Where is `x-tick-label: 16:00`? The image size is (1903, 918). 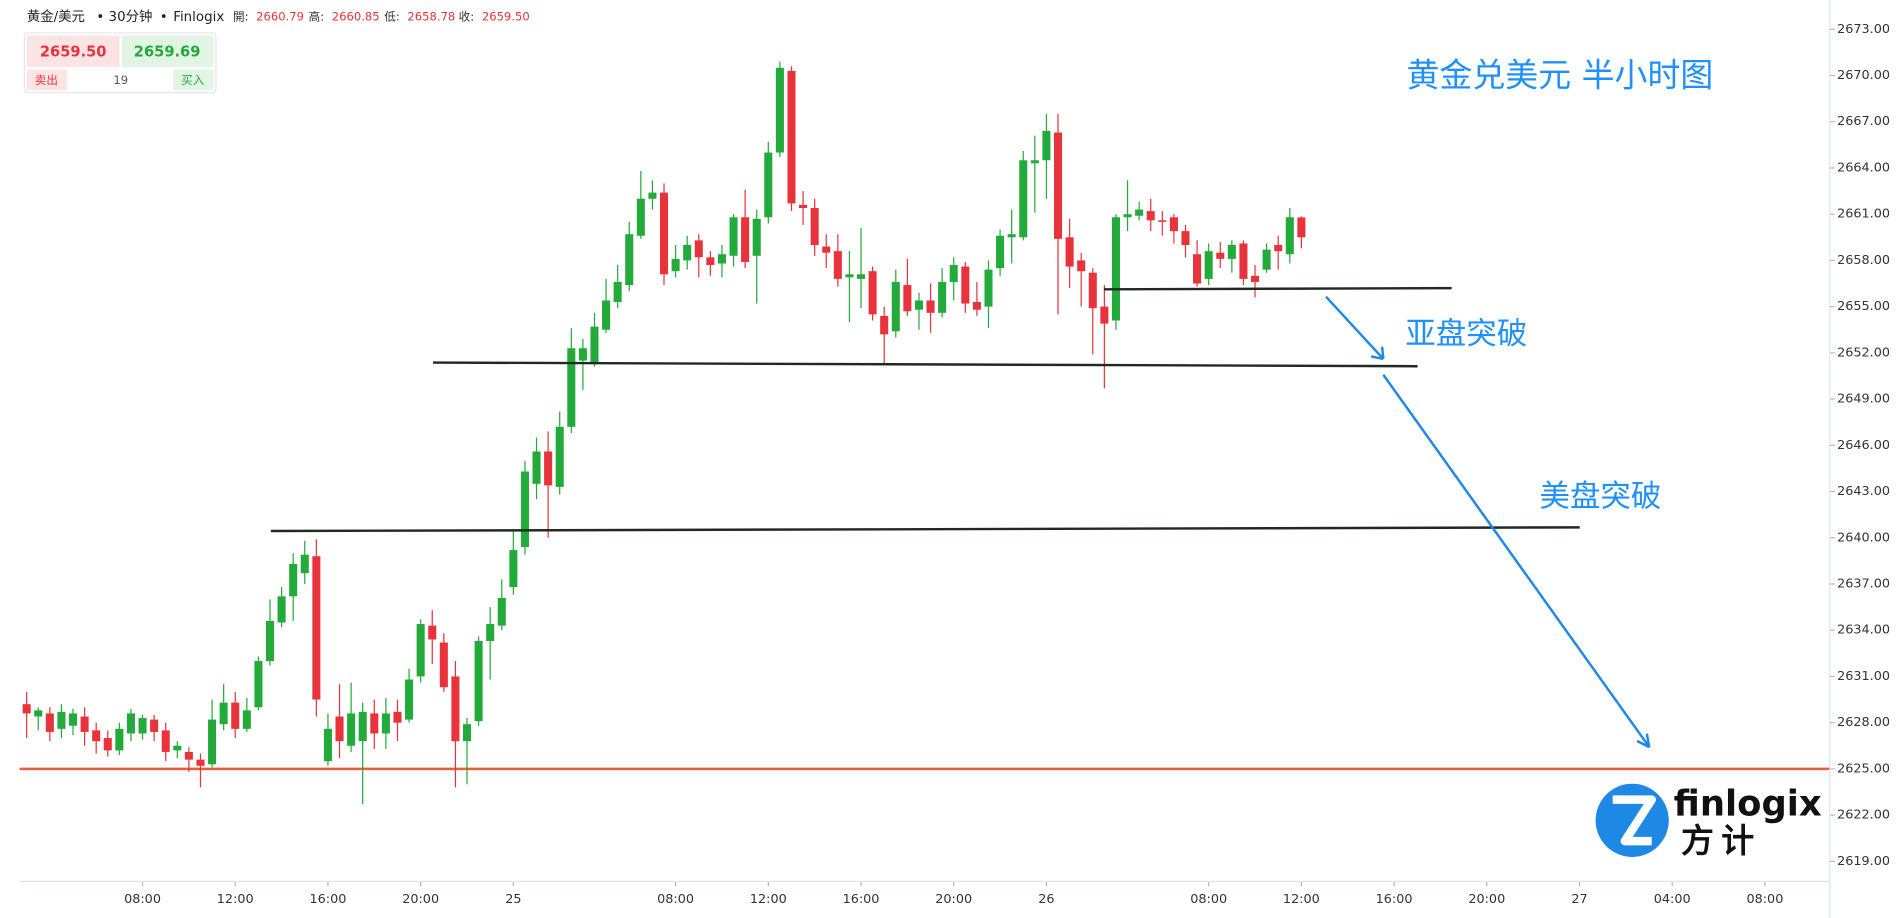 x-tick-label: 16:00 is located at coordinates (861, 899).